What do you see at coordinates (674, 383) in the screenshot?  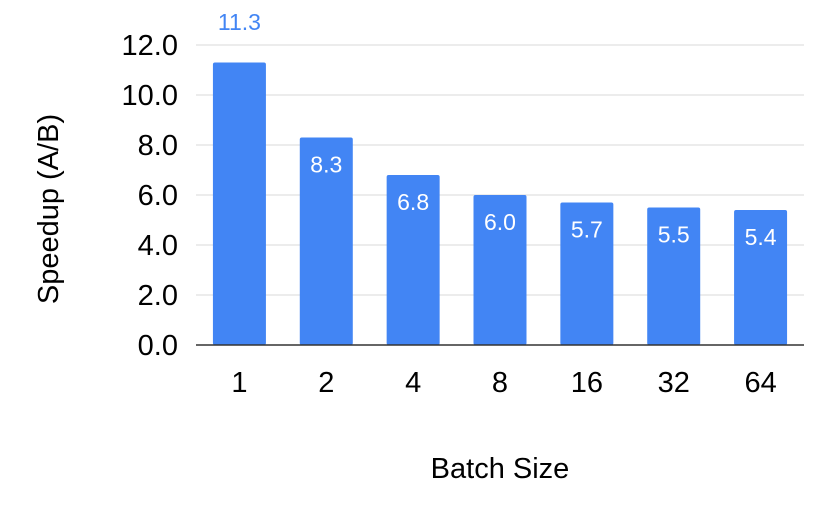 I see `x-tick-label: 32` at bounding box center [674, 383].